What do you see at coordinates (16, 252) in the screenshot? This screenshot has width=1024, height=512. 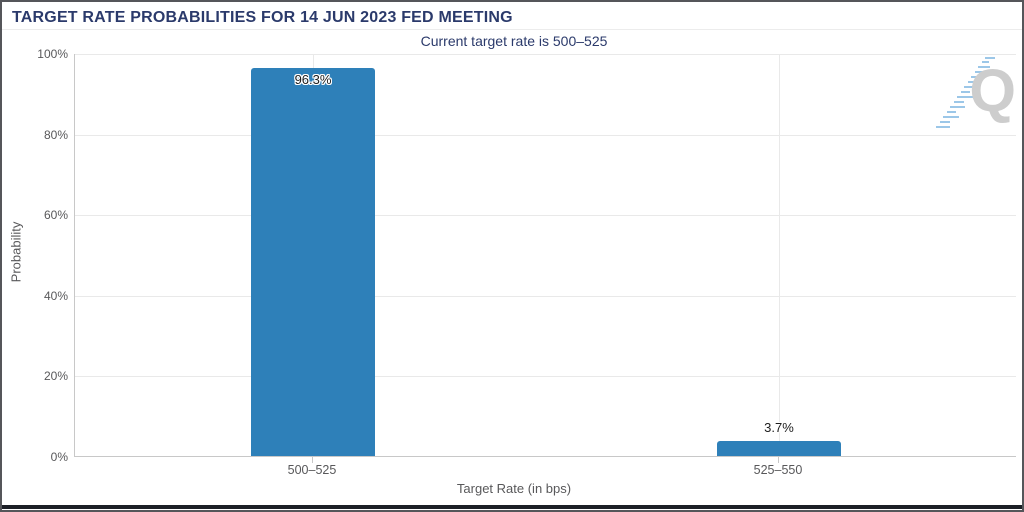 I see `y-axis-title: Probability` at bounding box center [16, 252].